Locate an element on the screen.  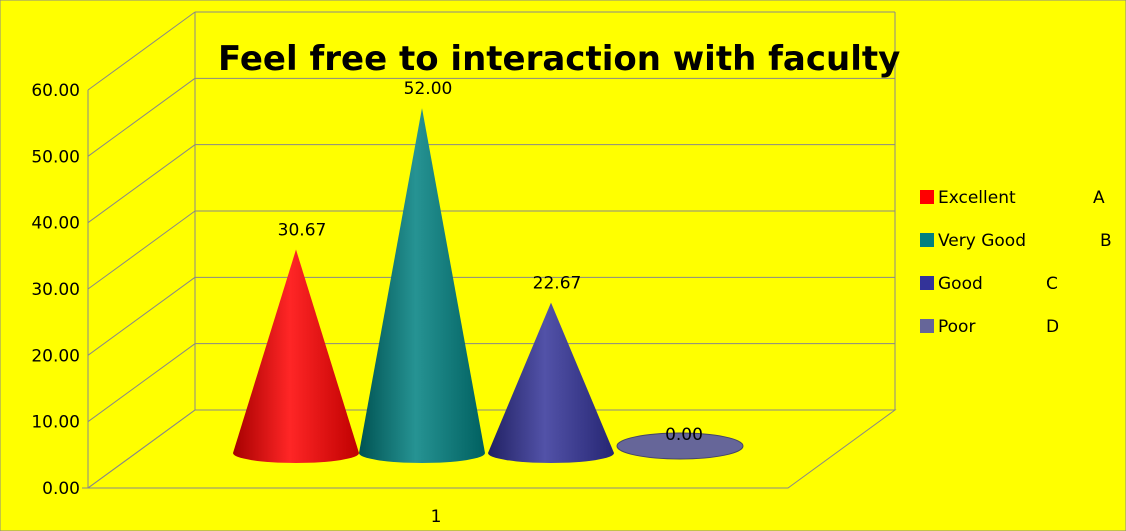
cone-excellent is located at coordinates (296, 356).